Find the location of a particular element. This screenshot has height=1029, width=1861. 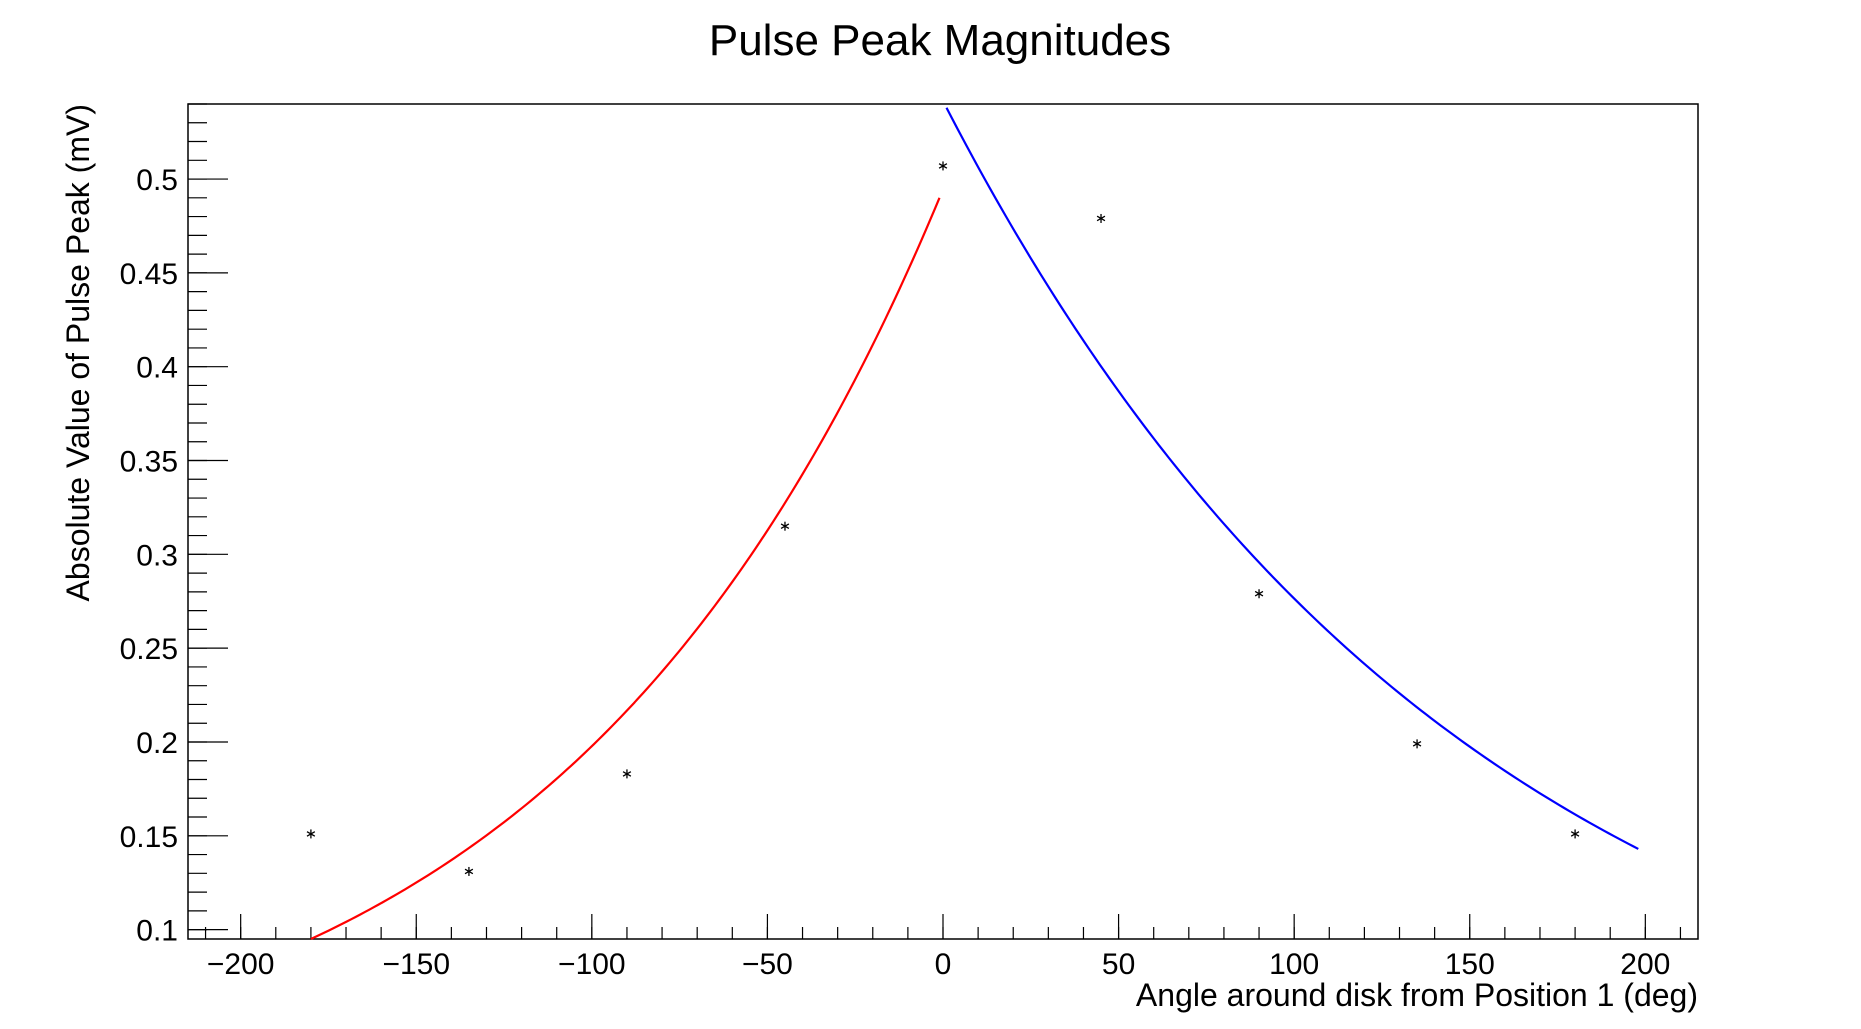

x-tick-label: 50 is located at coordinates (1118, 964).